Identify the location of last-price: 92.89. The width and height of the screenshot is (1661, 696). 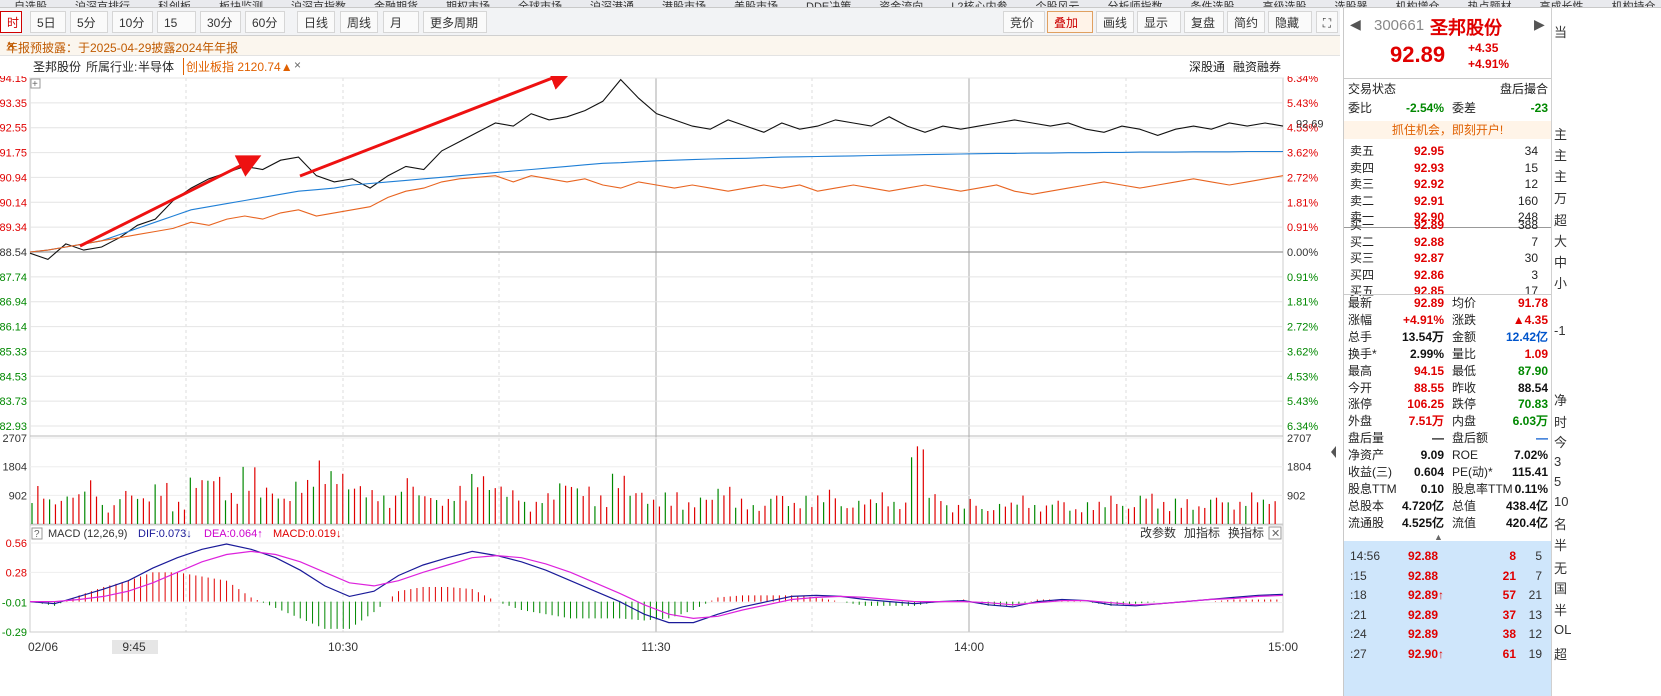
(1418, 54).